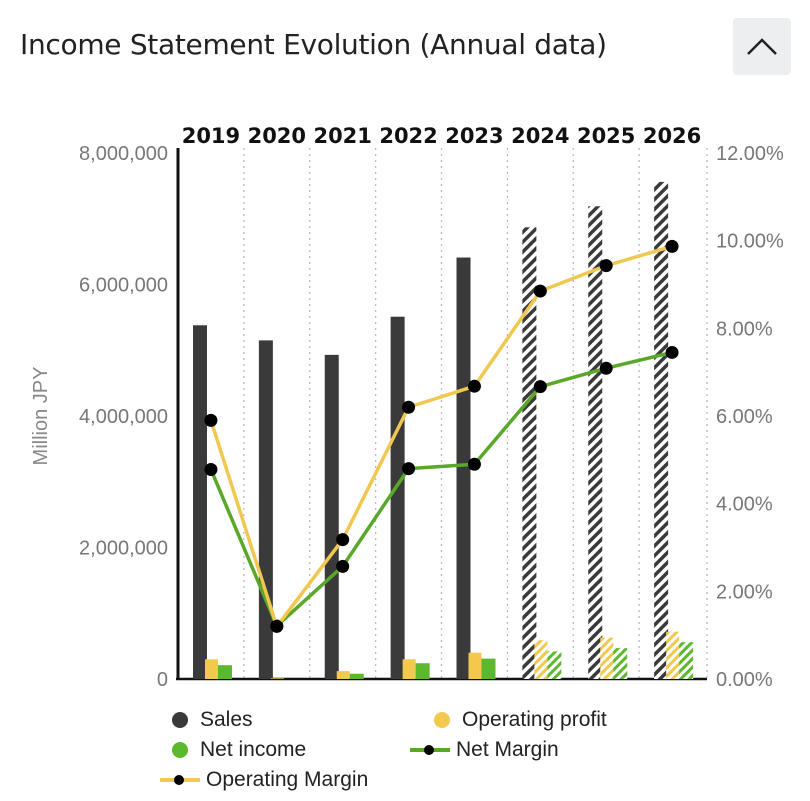  I want to click on legend-marker-net-margin, so click(430, 750).